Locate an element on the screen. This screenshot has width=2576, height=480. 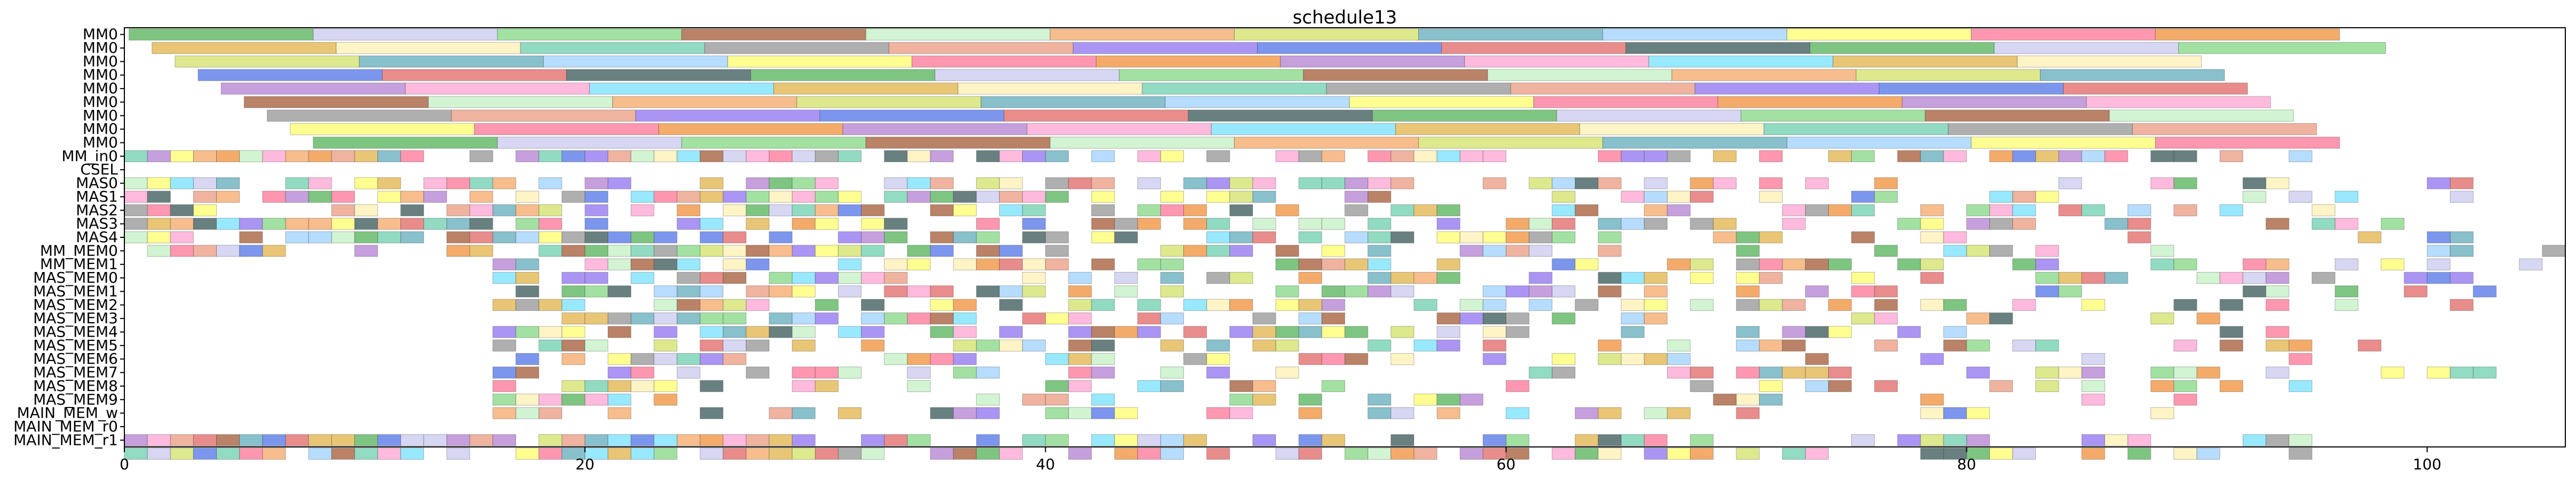
y-tick-label: MM0 is located at coordinates (100, 75).